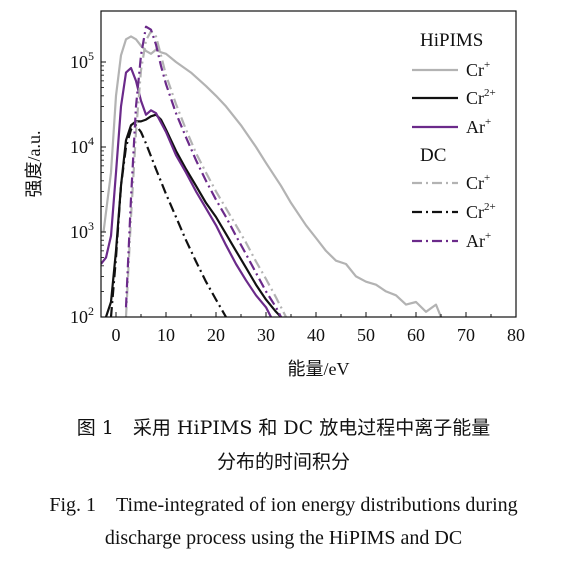 This screenshot has height=564, width=567. What do you see at coordinates (366, 335) in the screenshot?
I see `x-tick-label: 50` at bounding box center [366, 335].